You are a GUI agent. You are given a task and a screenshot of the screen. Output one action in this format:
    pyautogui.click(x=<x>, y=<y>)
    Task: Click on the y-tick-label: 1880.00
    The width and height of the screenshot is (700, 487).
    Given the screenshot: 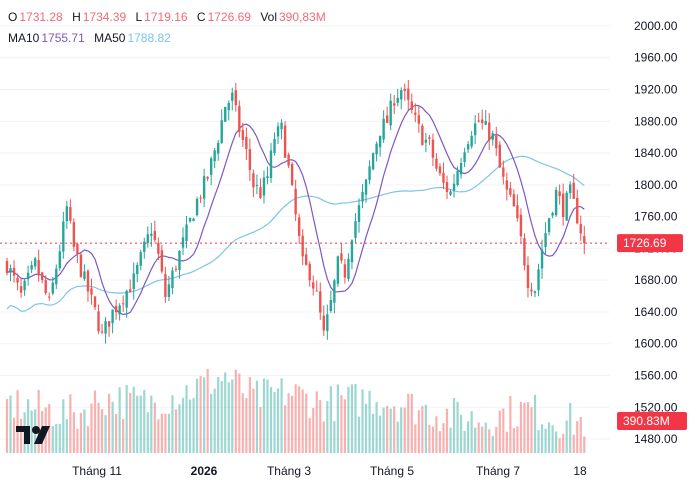 What is the action you would take?
    pyautogui.click(x=656, y=121)
    